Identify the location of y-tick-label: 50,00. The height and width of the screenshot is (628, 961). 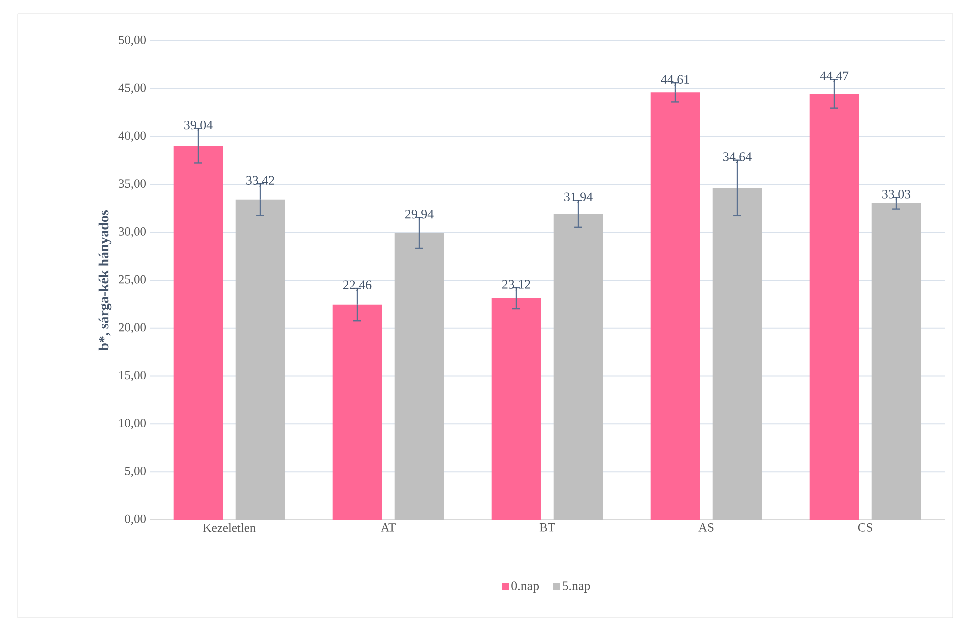
(132, 41).